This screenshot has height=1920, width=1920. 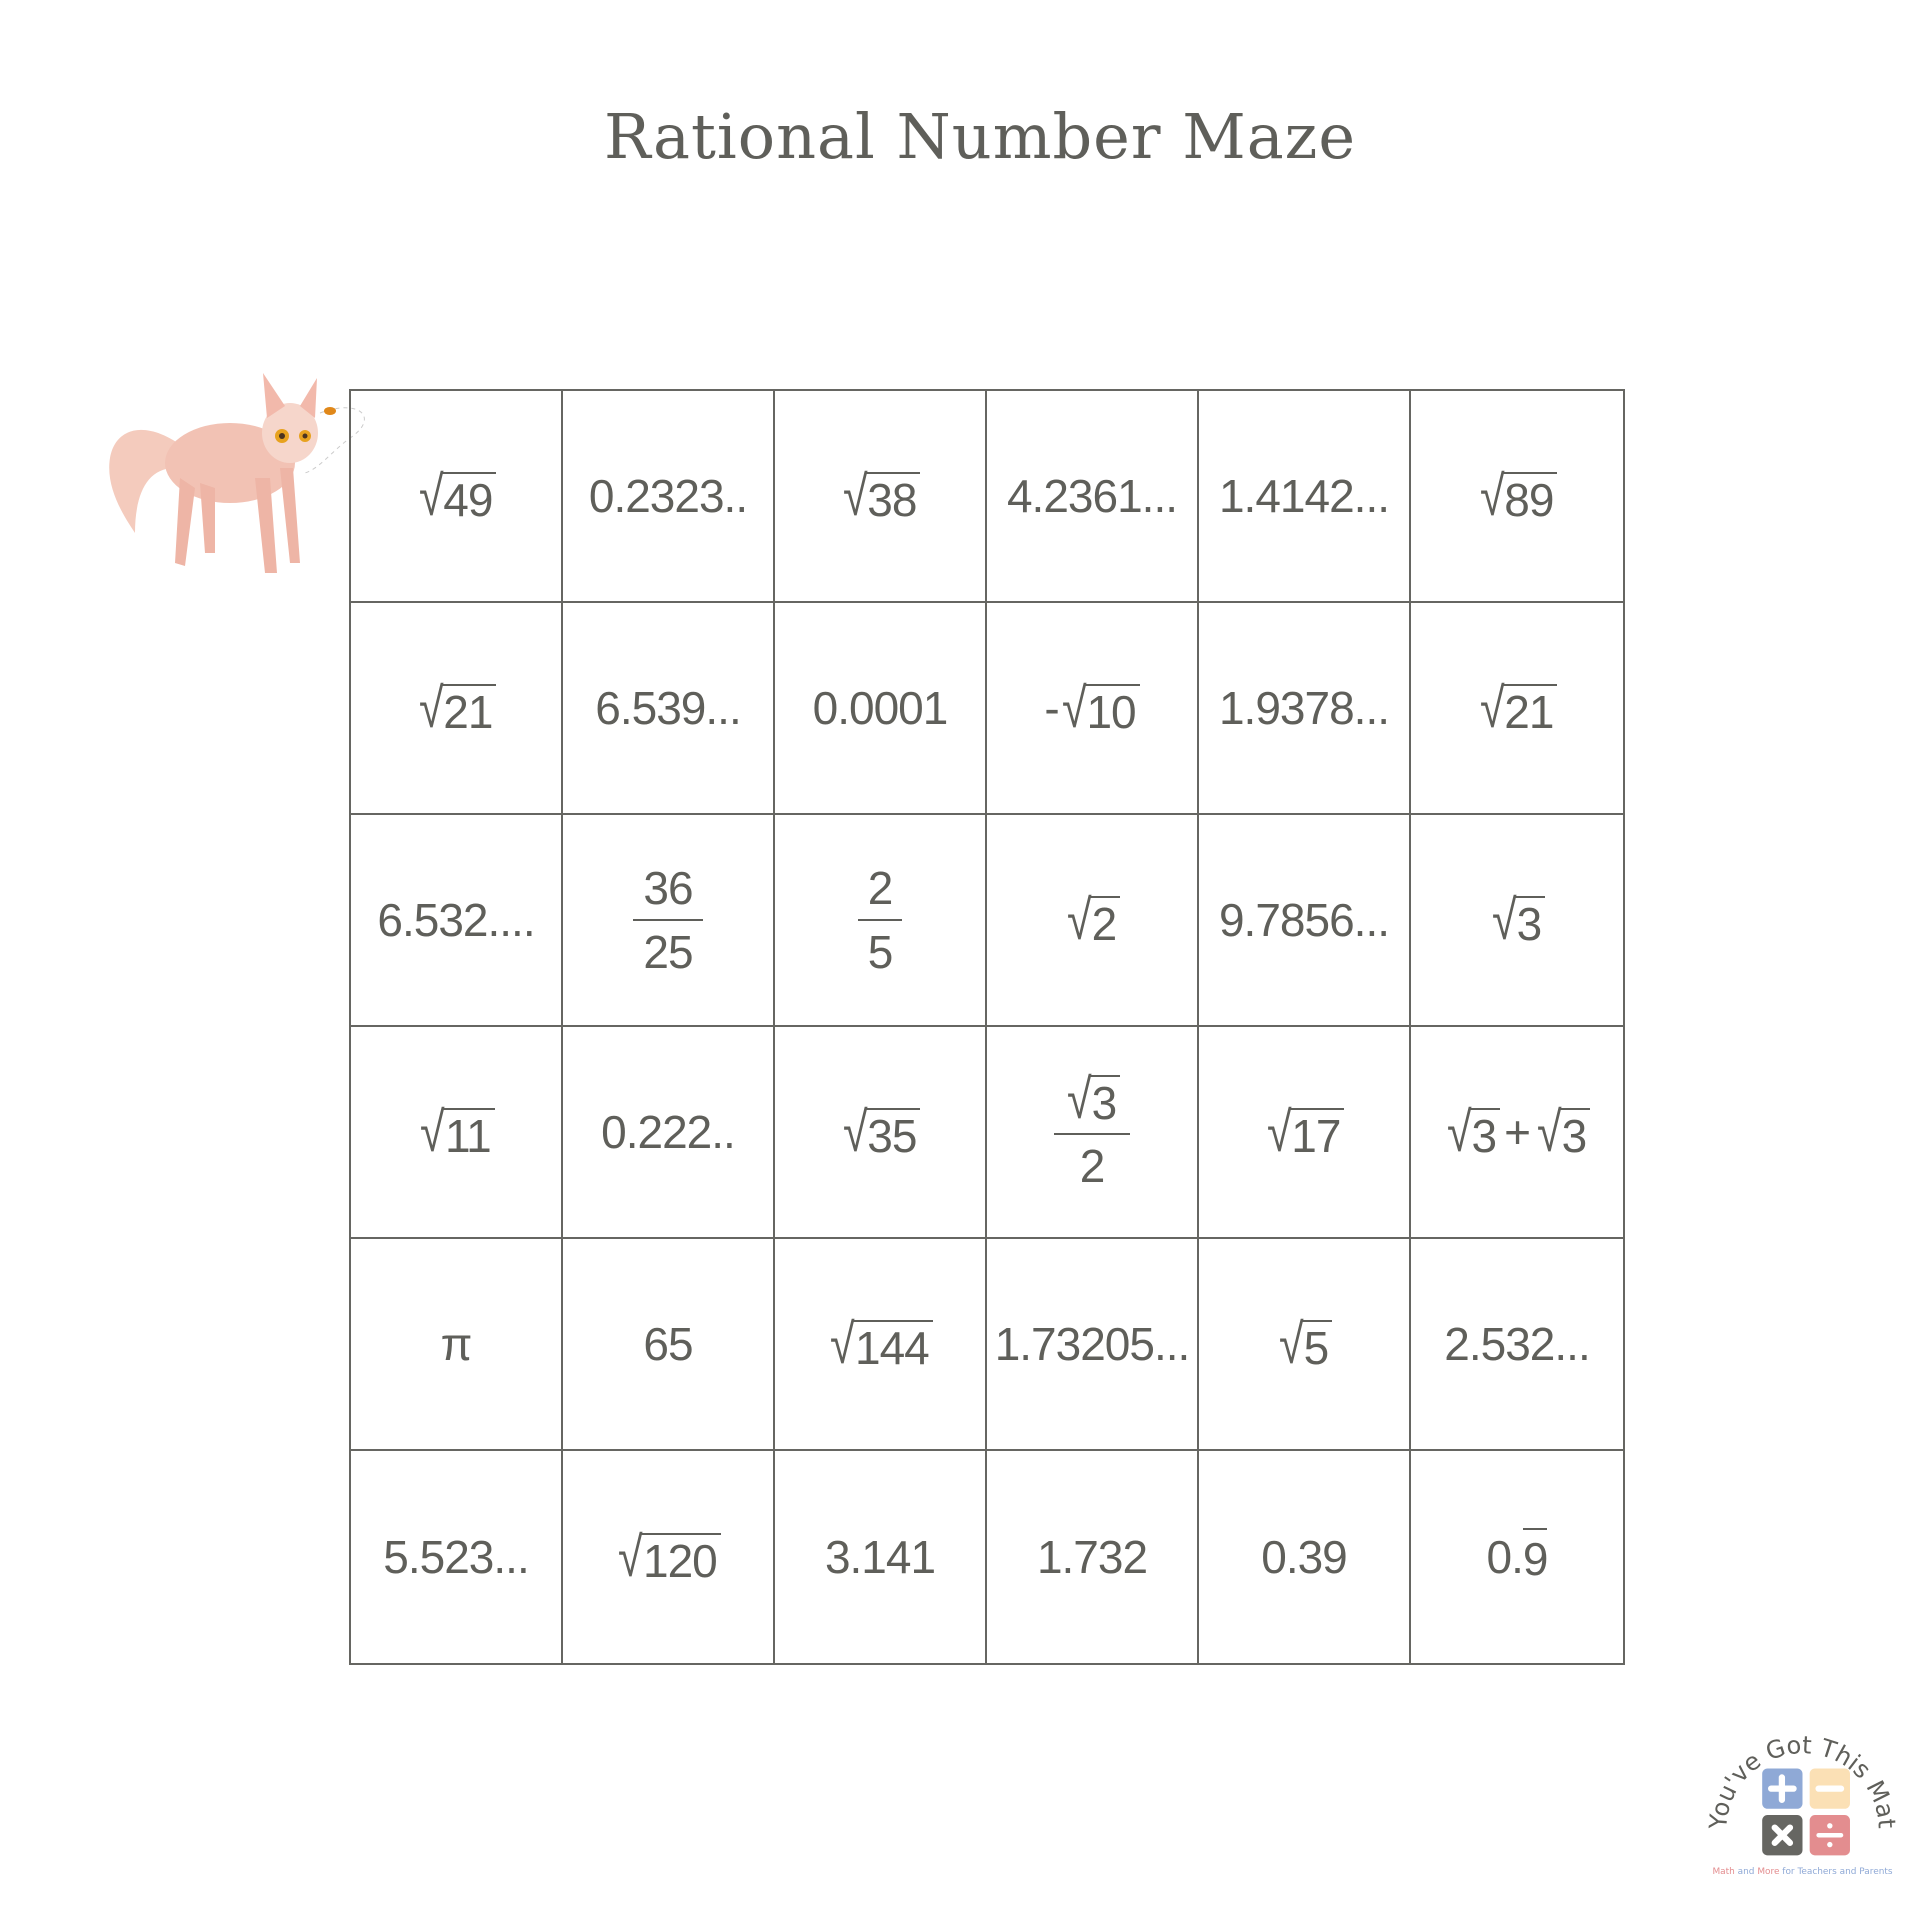 I want to click on radicand: 38, so click(x=893, y=497).